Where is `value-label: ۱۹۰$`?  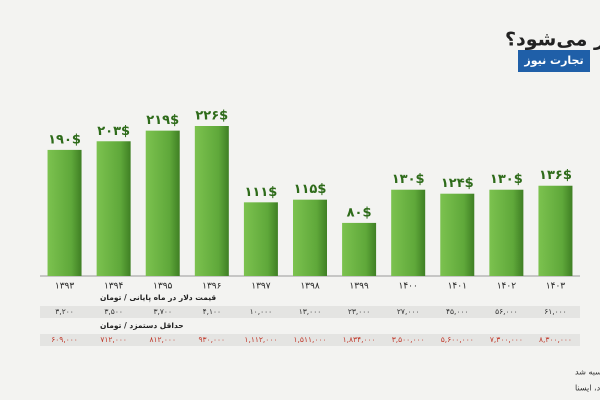
value-label: ۱۹۰$ is located at coordinates (64, 139).